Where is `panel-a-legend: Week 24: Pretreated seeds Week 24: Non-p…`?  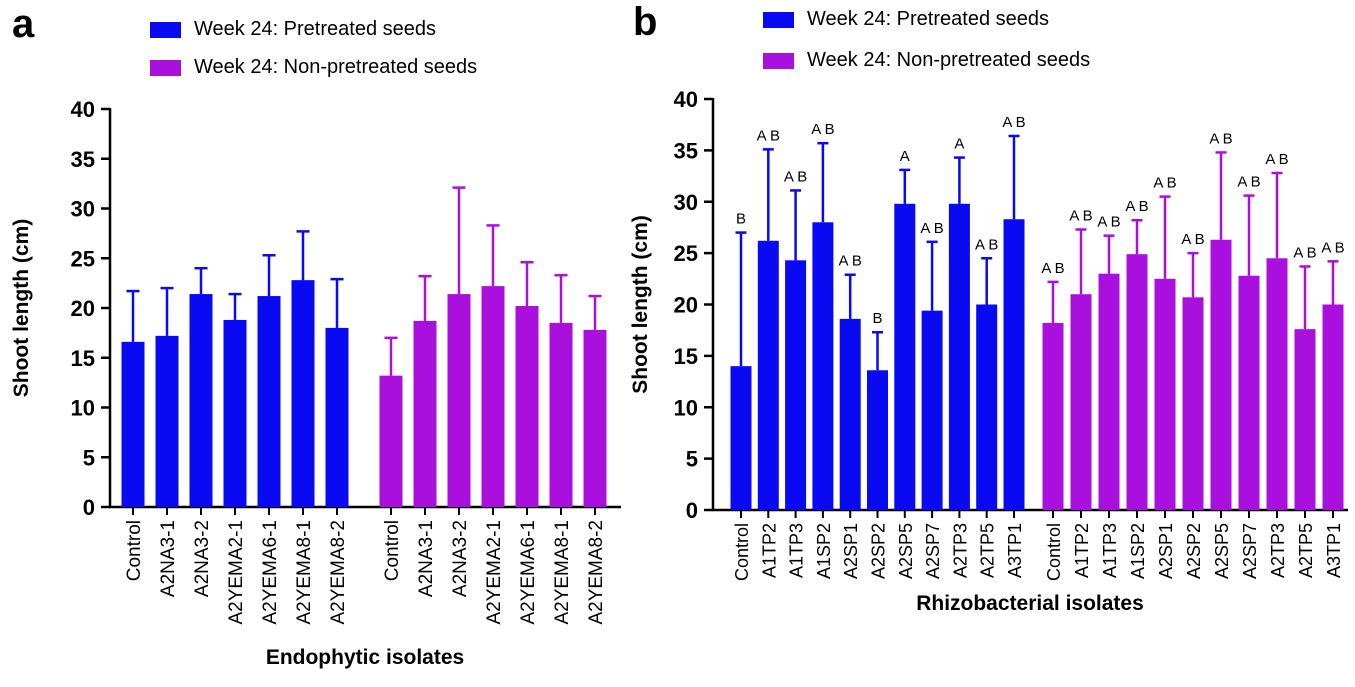 panel-a-legend: Week 24: Pretreated seeds Week 24: Non-p… is located at coordinates (313, 48).